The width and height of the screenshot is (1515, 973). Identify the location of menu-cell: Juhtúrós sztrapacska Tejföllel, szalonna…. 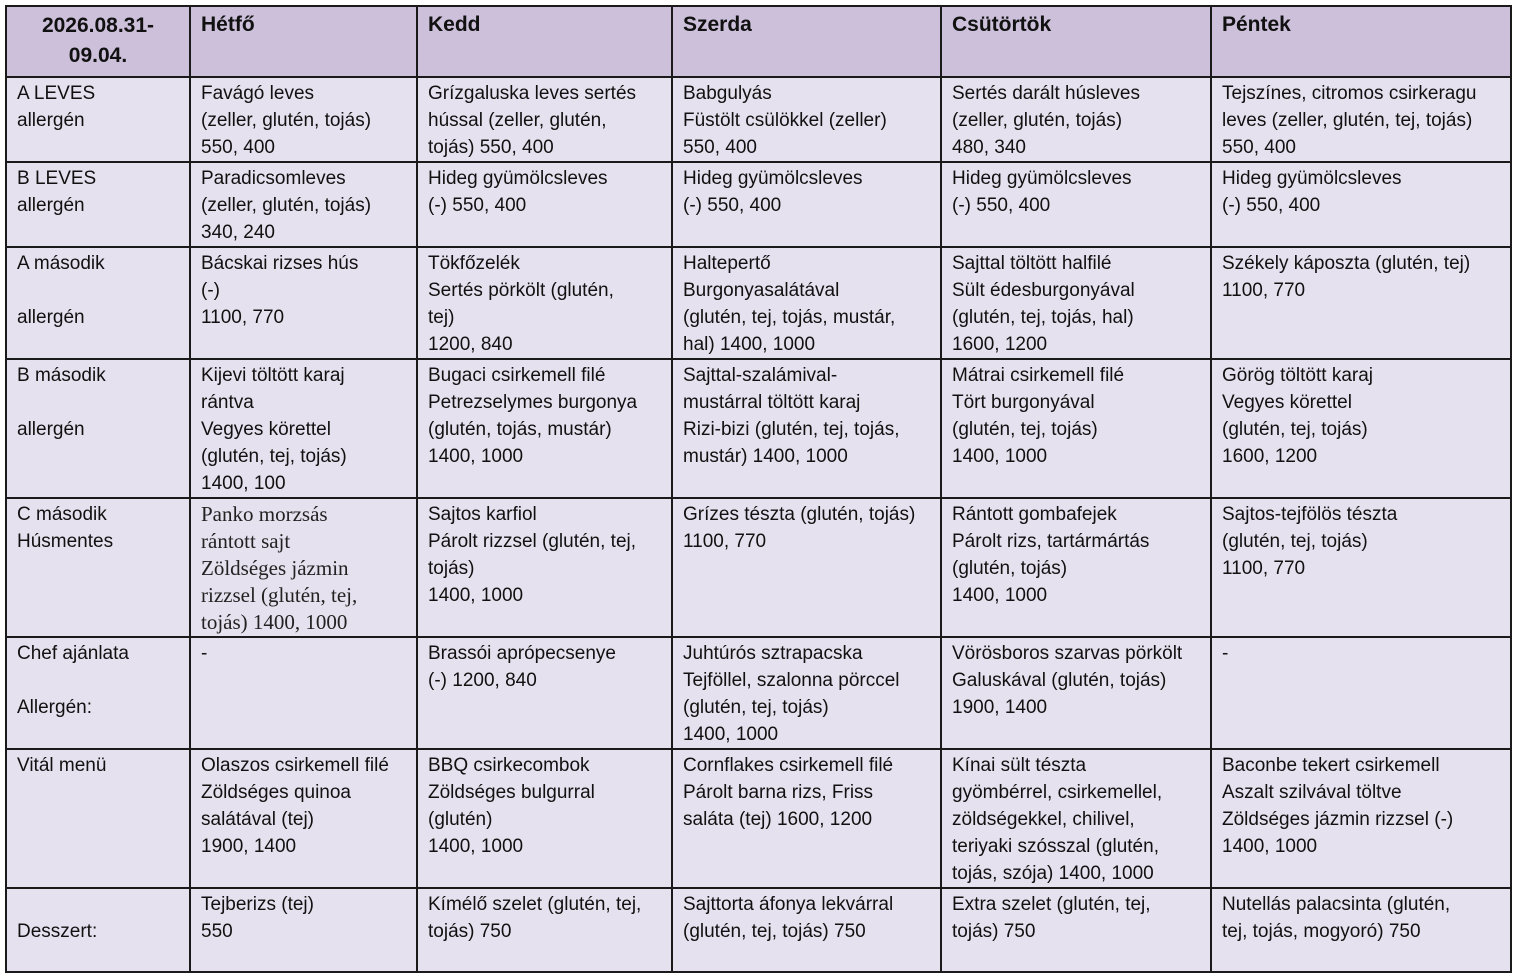
(806, 693).